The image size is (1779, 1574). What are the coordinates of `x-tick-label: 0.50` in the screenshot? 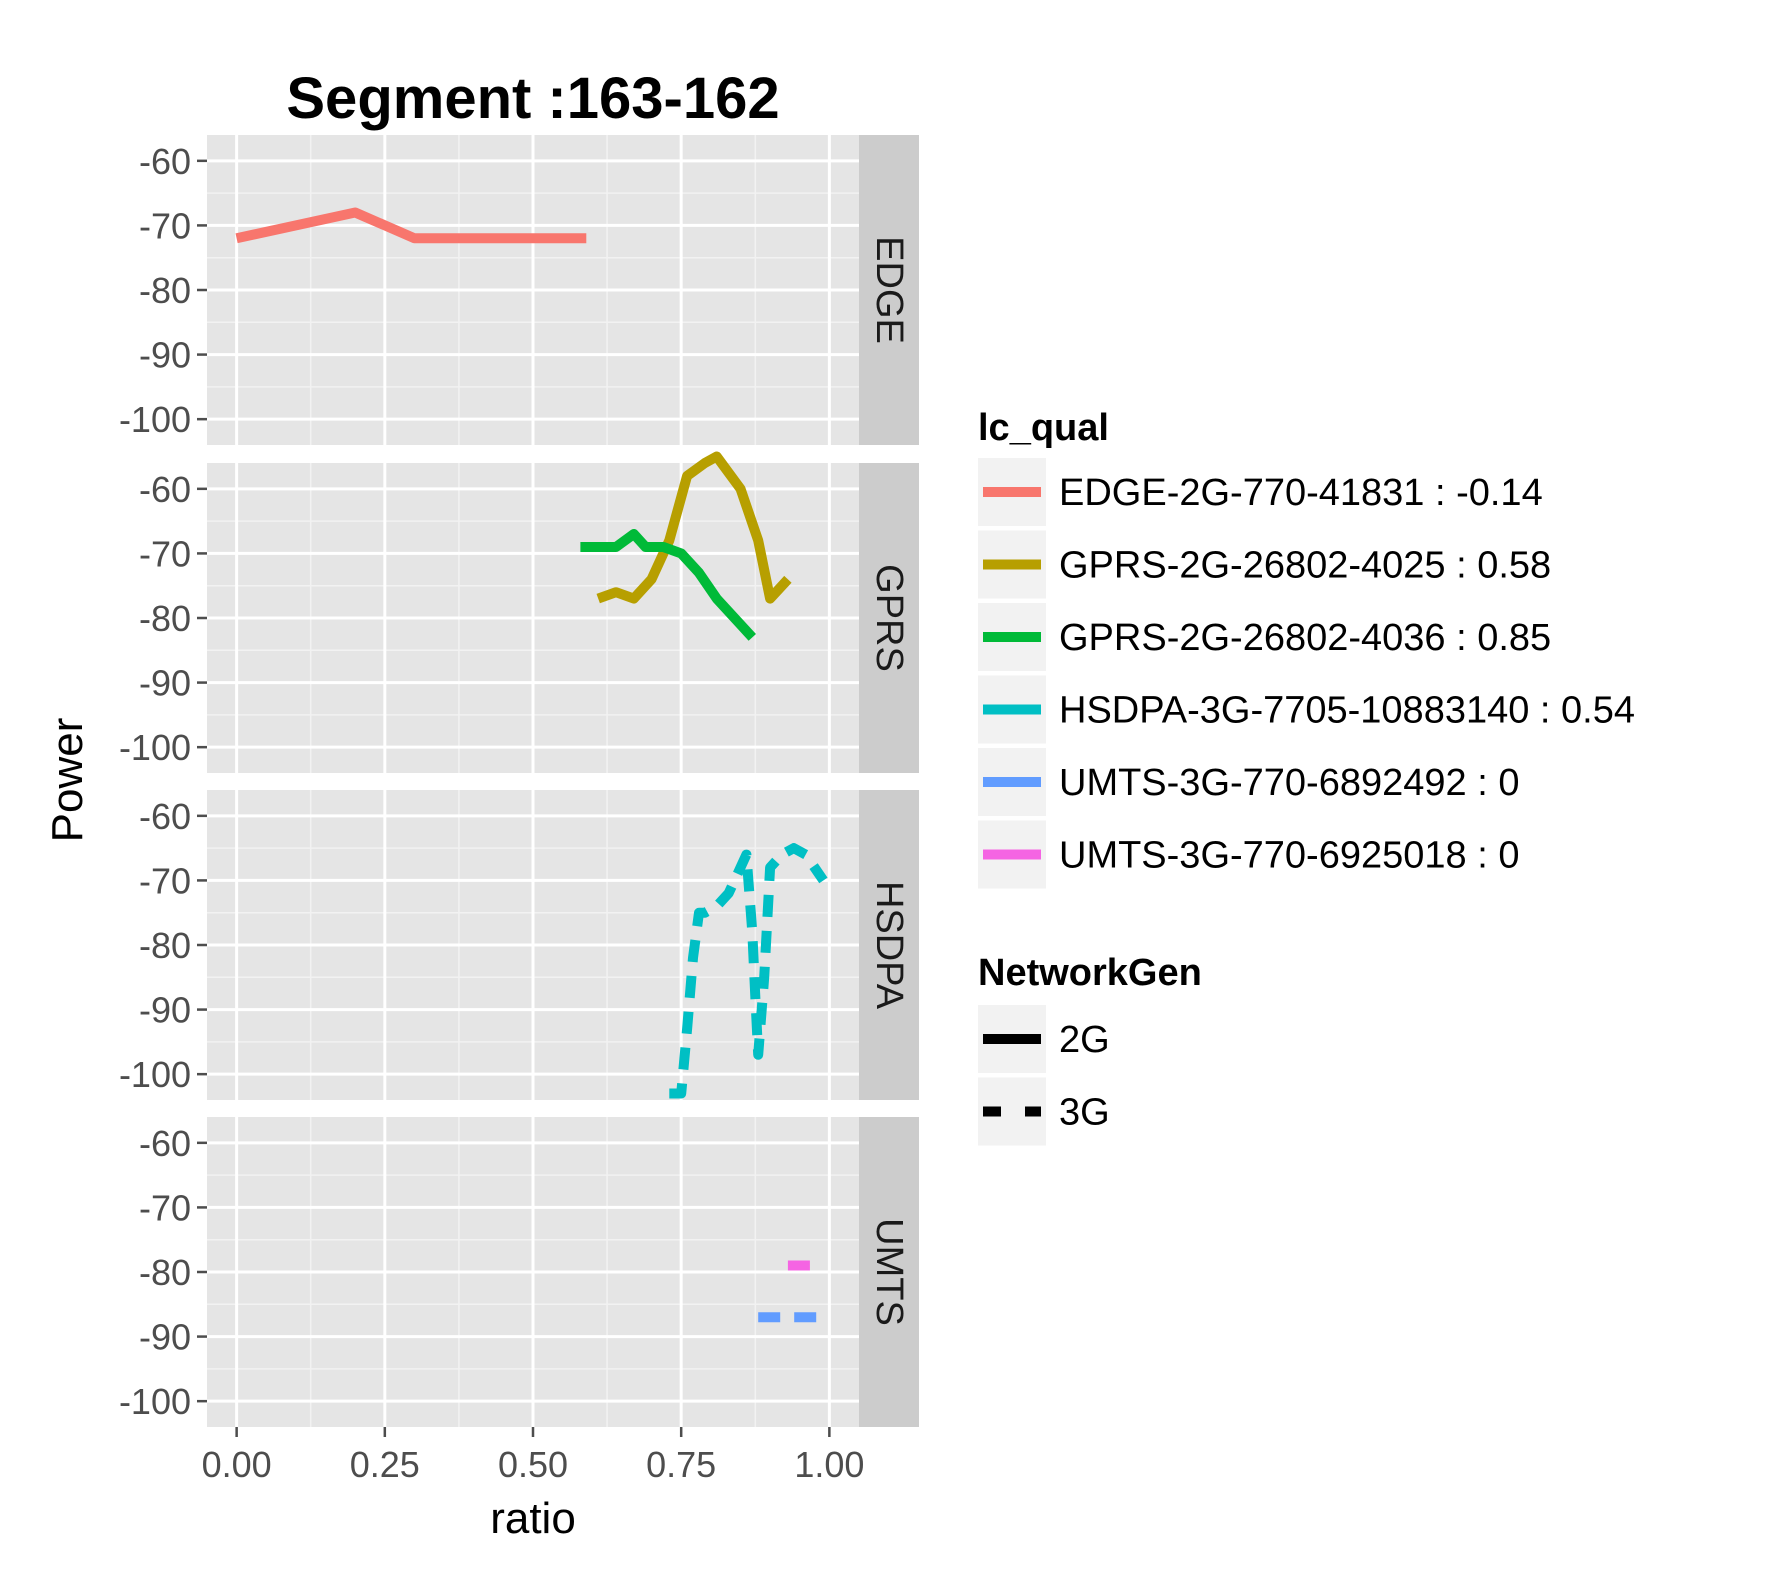 It's located at (533, 1464).